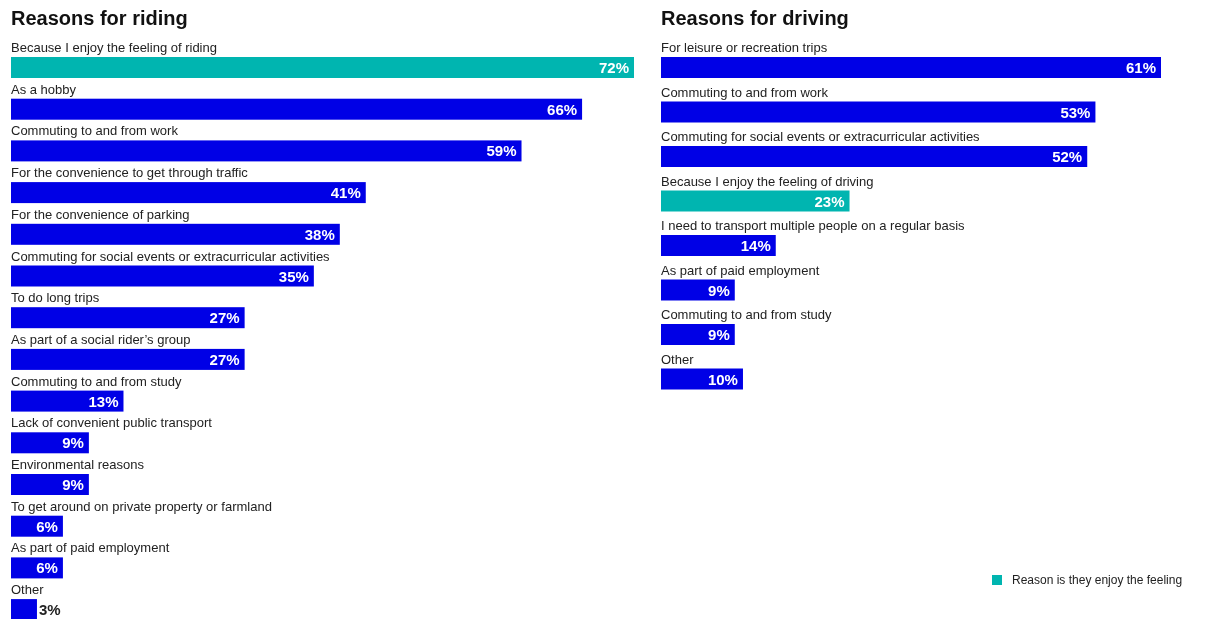 The image size is (1215, 619). What do you see at coordinates (744, 47) in the screenshot?
I see `y-tick-label: For leisure or recreation trips` at bounding box center [744, 47].